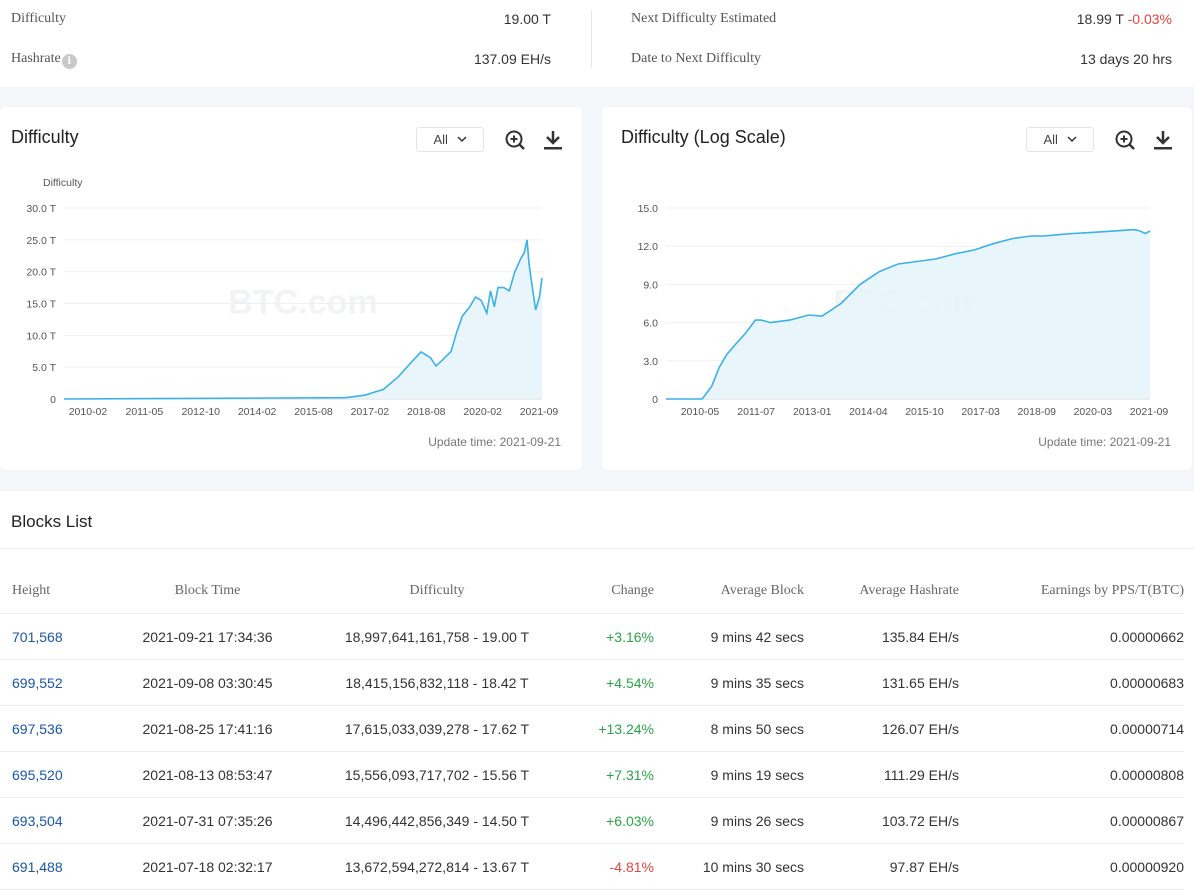 This screenshot has height=893, width=1194. Describe the element at coordinates (437, 682) in the screenshot. I see `difficulty-cell: 18,415,156,832,118 - 18.42 T` at that location.